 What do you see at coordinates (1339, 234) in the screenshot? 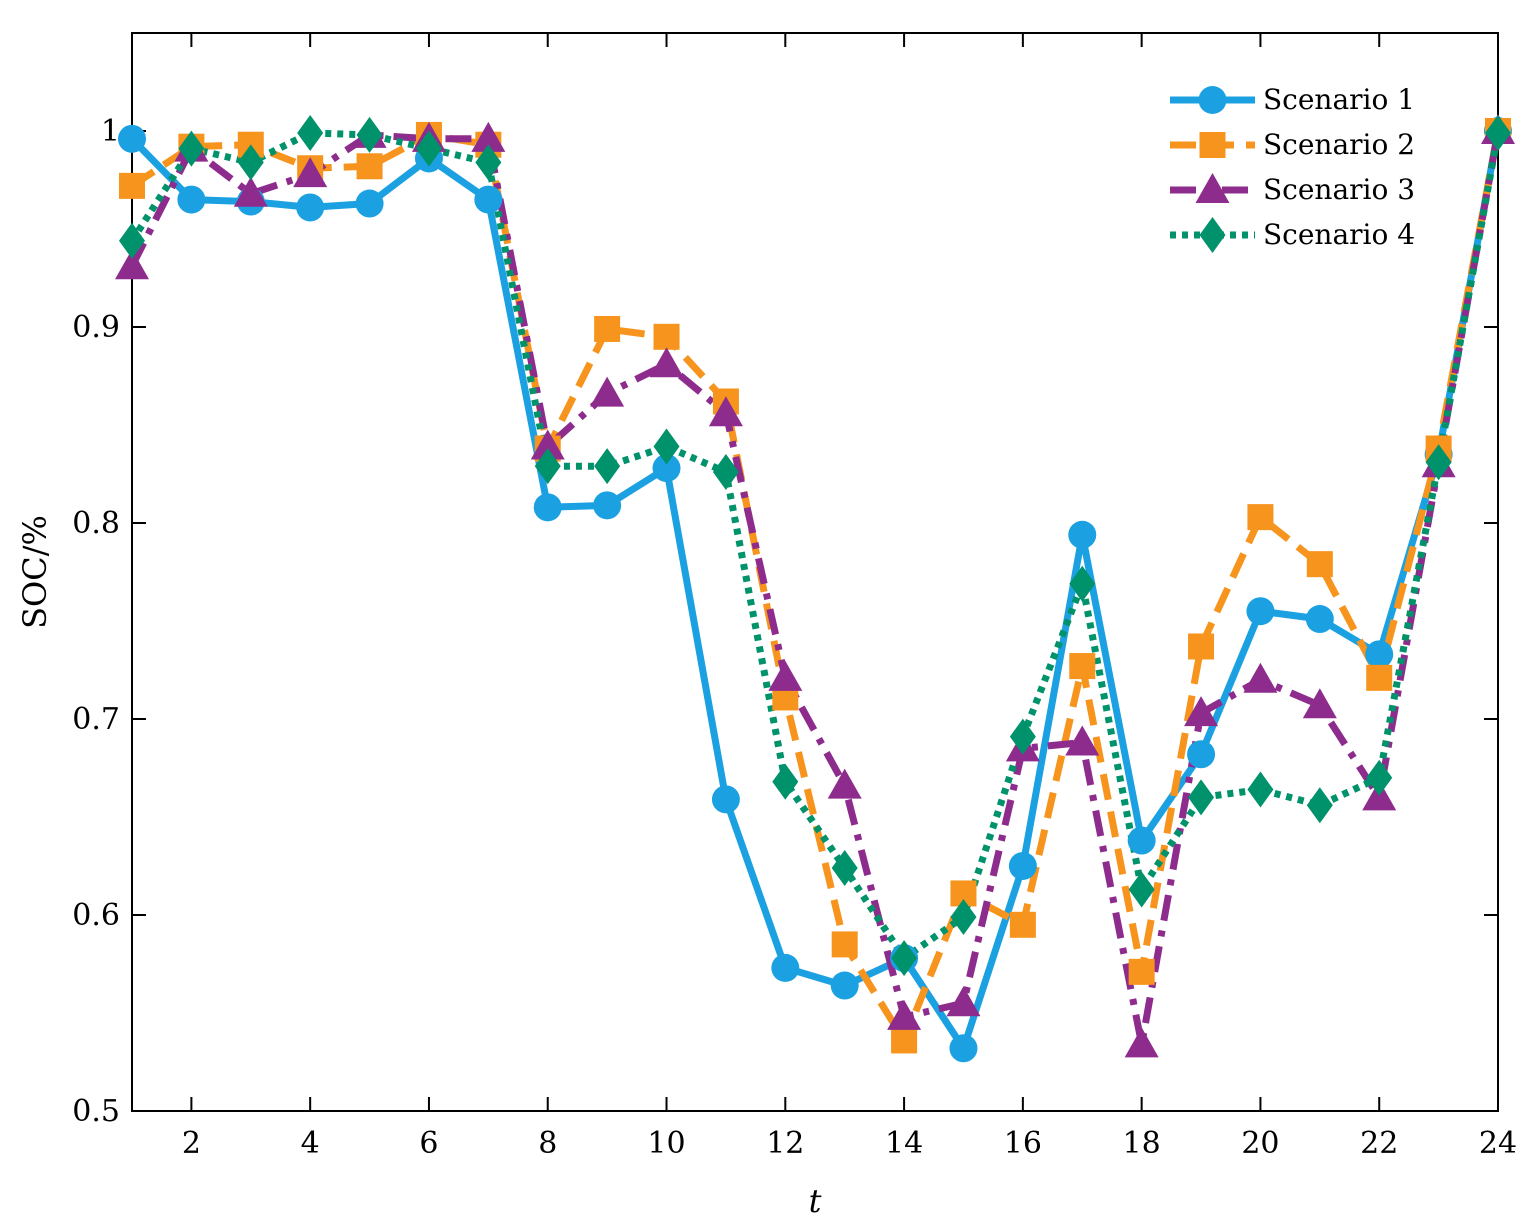
I see `legend-label: Scenario 4` at bounding box center [1339, 234].